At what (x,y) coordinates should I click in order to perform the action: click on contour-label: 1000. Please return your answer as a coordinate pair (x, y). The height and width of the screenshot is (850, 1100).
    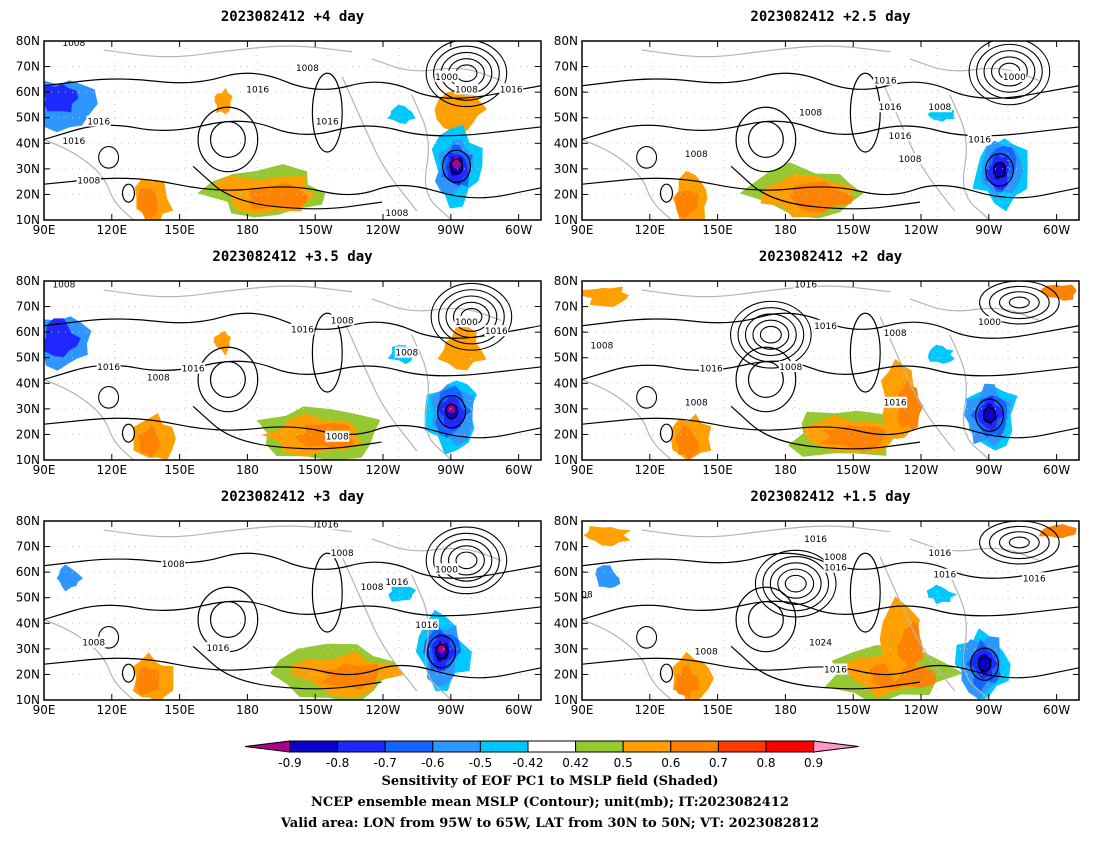
    Looking at the image, I should click on (466, 323).